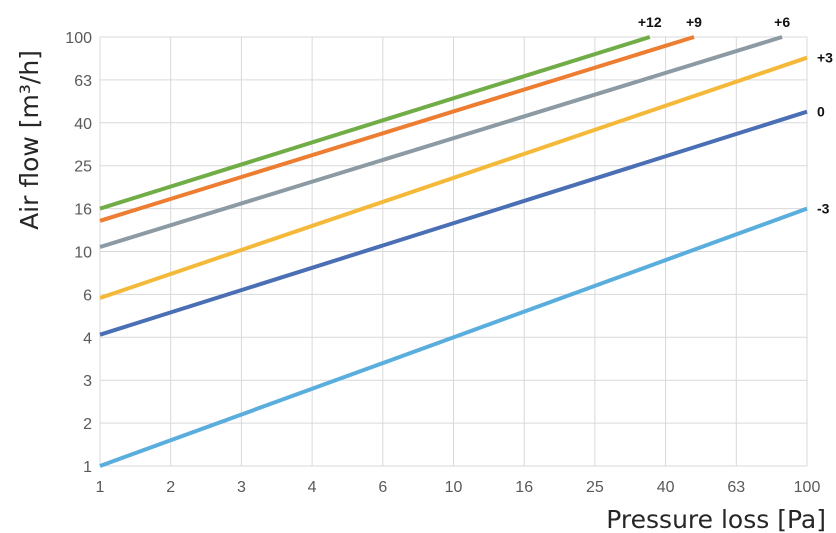 The image size is (836, 533). I want to click on y-tick-label: 100, so click(78, 38).